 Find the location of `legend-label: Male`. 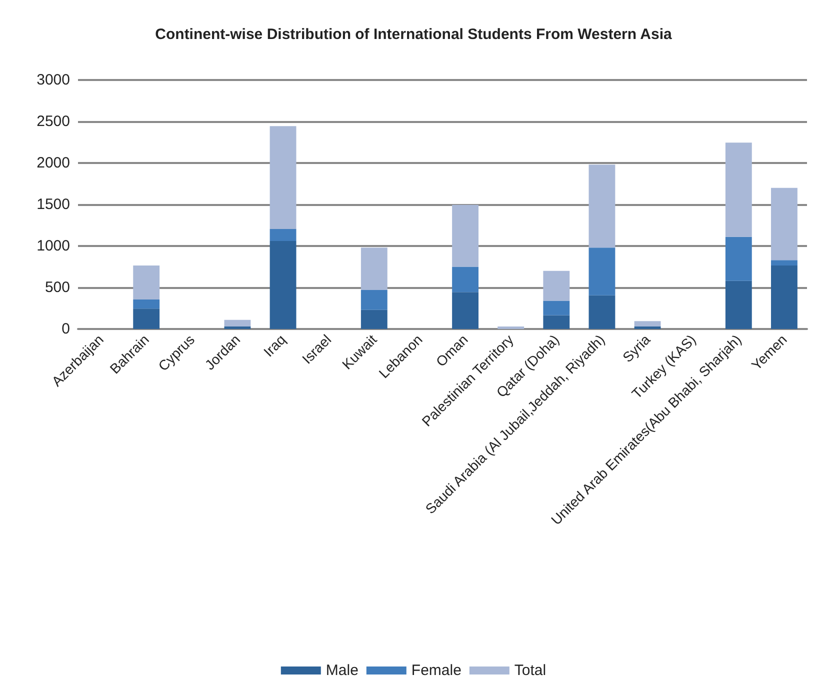

legend-label: Male is located at coordinates (342, 670).